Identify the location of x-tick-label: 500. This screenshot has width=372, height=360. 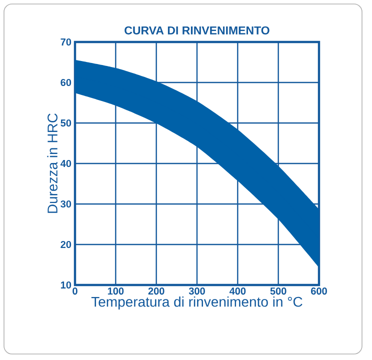
(278, 291).